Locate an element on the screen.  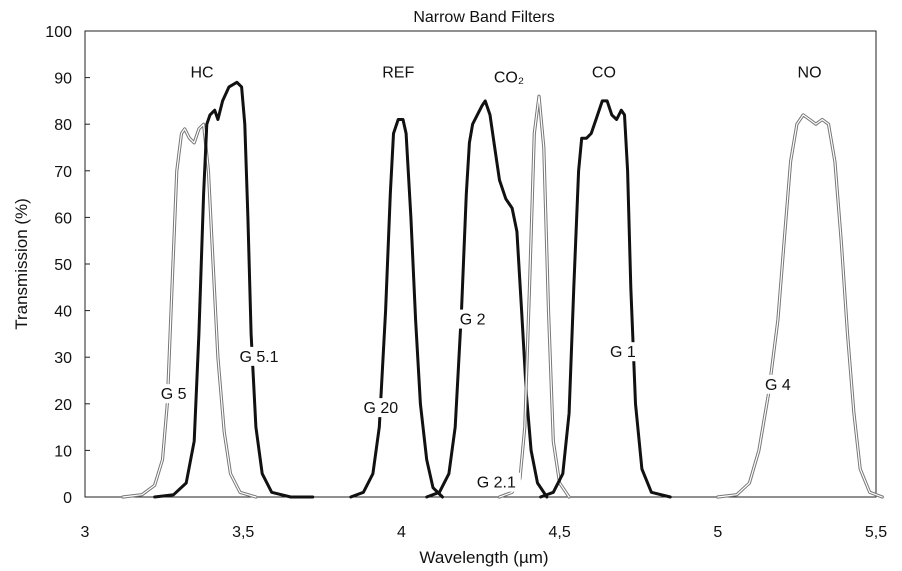
series-label-g-4: G 4 is located at coordinates (778, 385).